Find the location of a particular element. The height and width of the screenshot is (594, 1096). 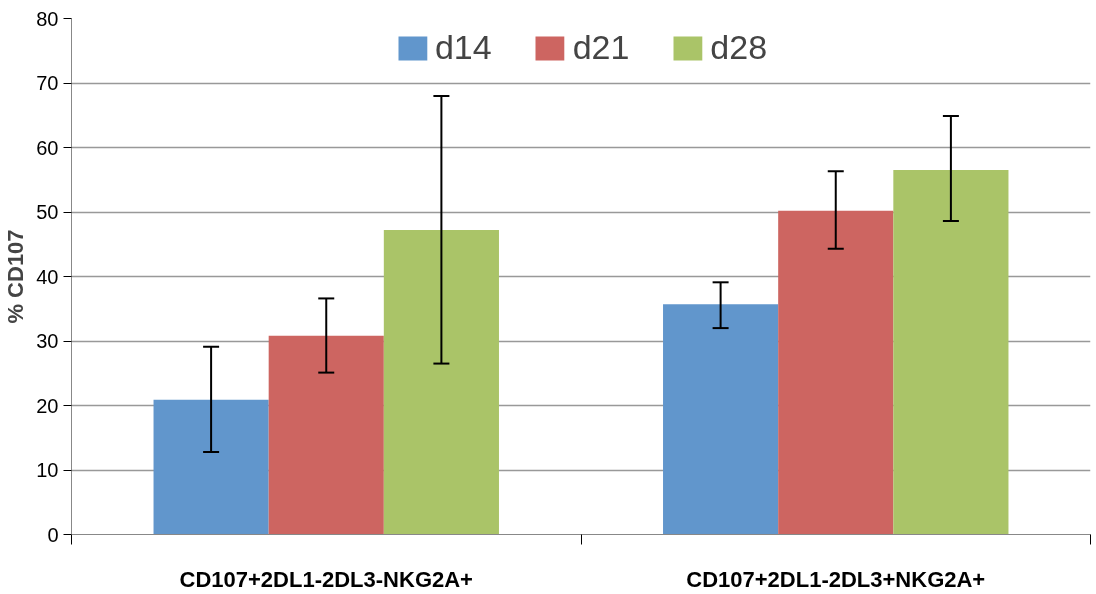

y-tick-label: 60 is located at coordinates (47, 147).